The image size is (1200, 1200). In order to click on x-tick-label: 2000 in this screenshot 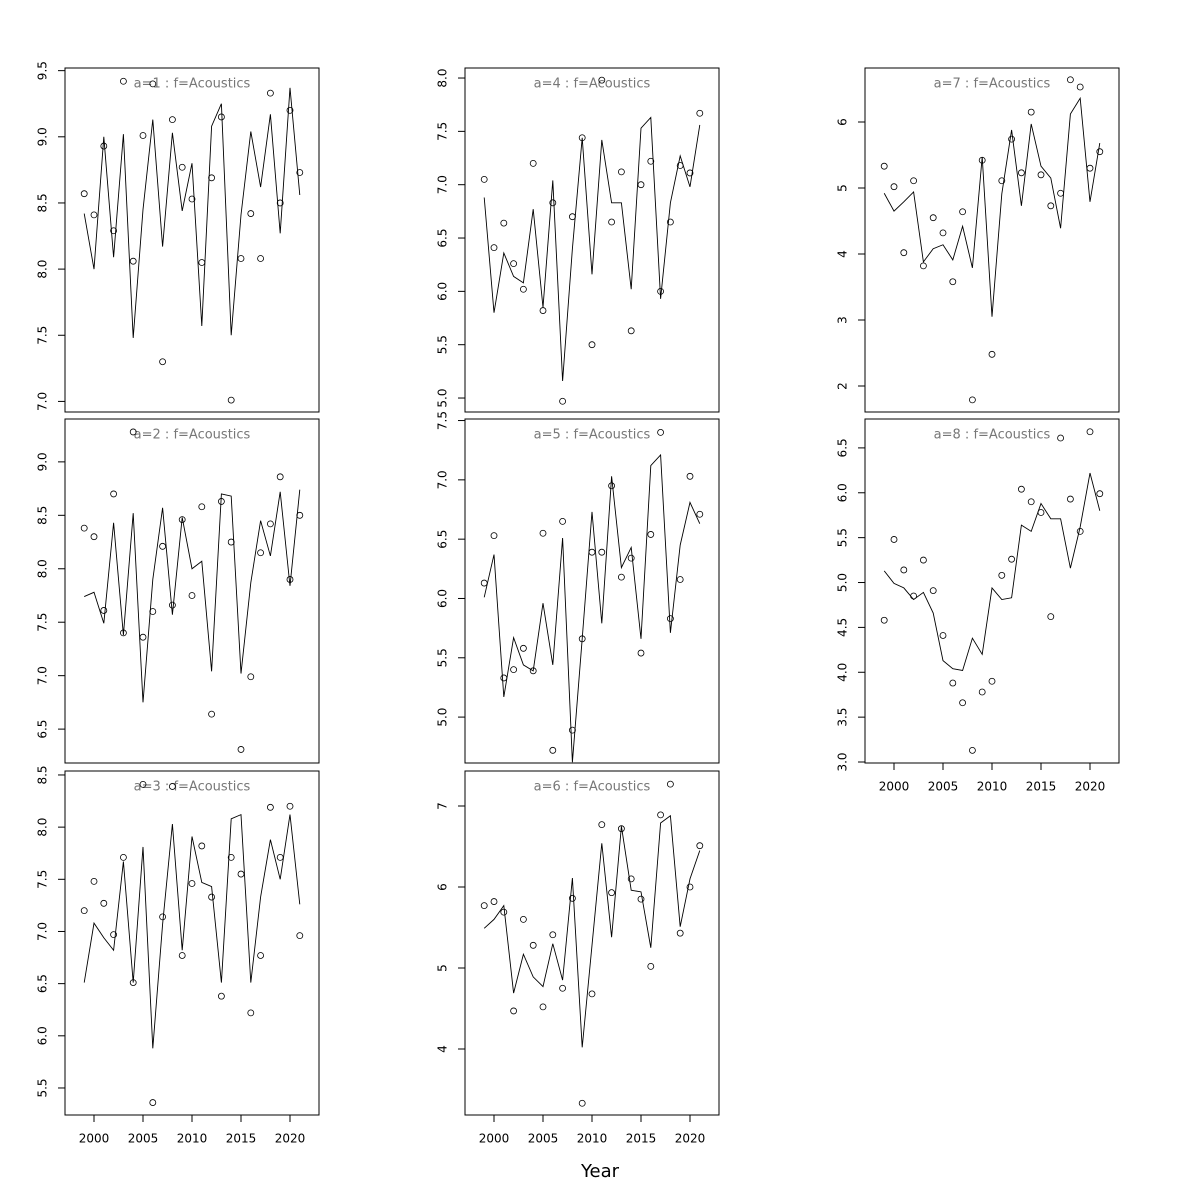, I will do `click(894, 787)`.